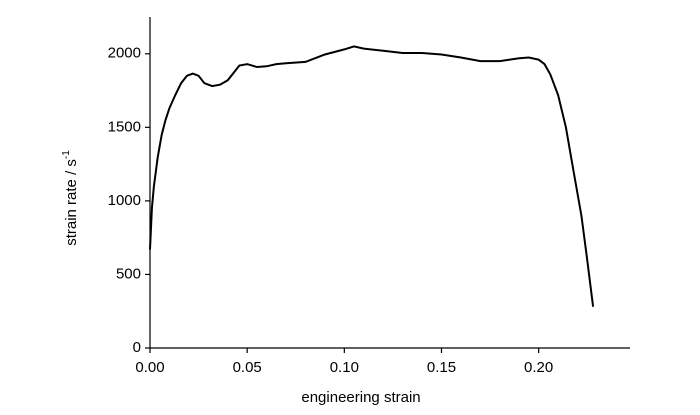 This screenshot has height=415, width=700. What do you see at coordinates (66, 154) in the screenshot?
I see `y-axis-label-sup: -1` at bounding box center [66, 154].